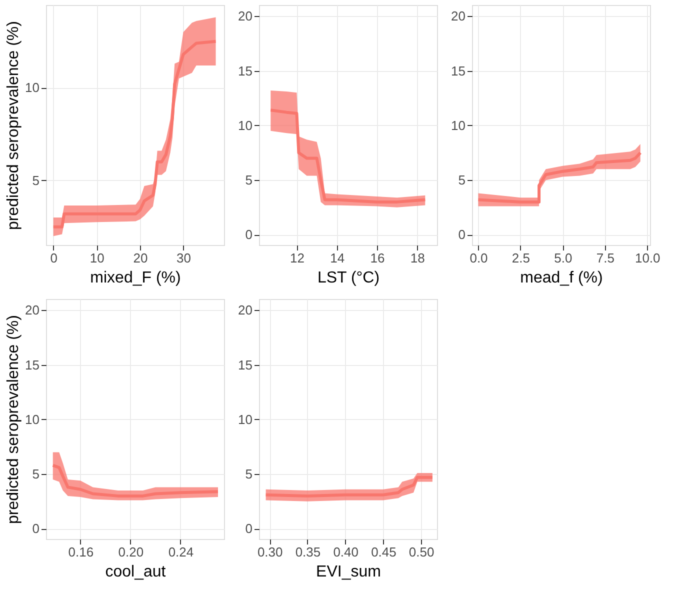 The width and height of the screenshot is (690, 606). What do you see at coordinates (383, 552) in the screenshot?
I see `x-tick-label: 0.45` at bounding box center [383, 552].